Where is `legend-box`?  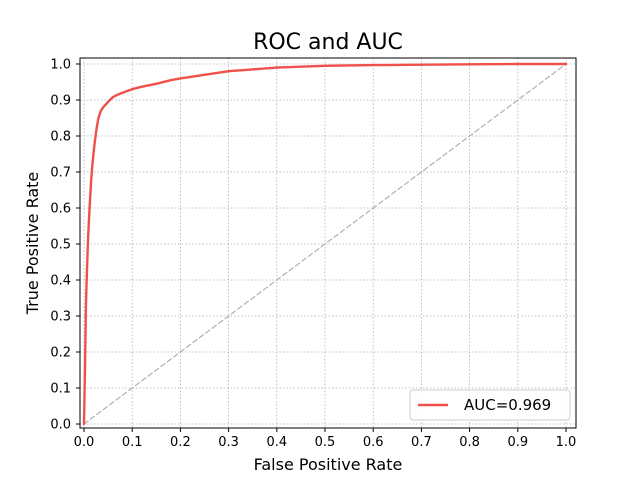
legend-box is located at coordinates (490, 405).